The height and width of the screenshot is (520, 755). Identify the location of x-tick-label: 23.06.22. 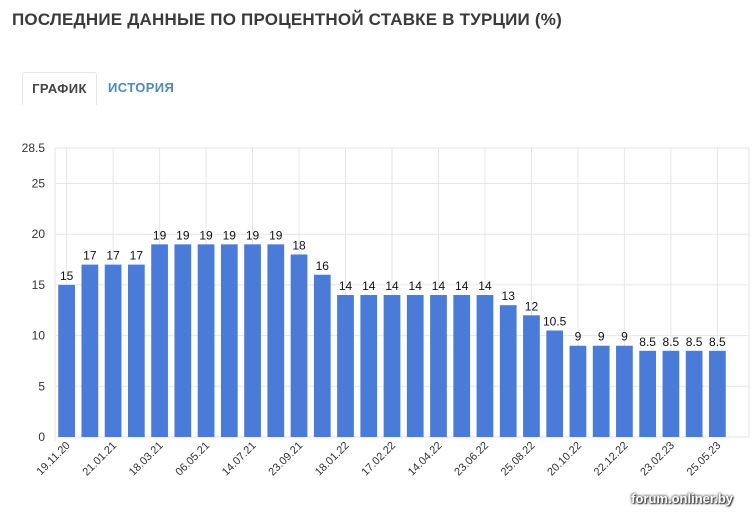
(471, 459).